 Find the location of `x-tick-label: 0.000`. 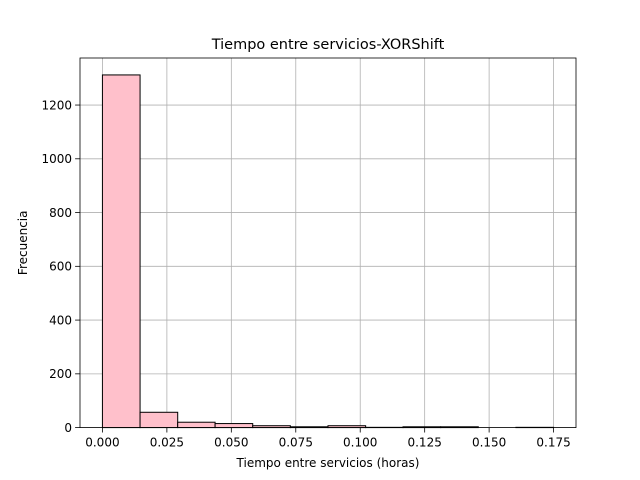

x-tick-label: 0.000 is located at coordinates (102, 443).